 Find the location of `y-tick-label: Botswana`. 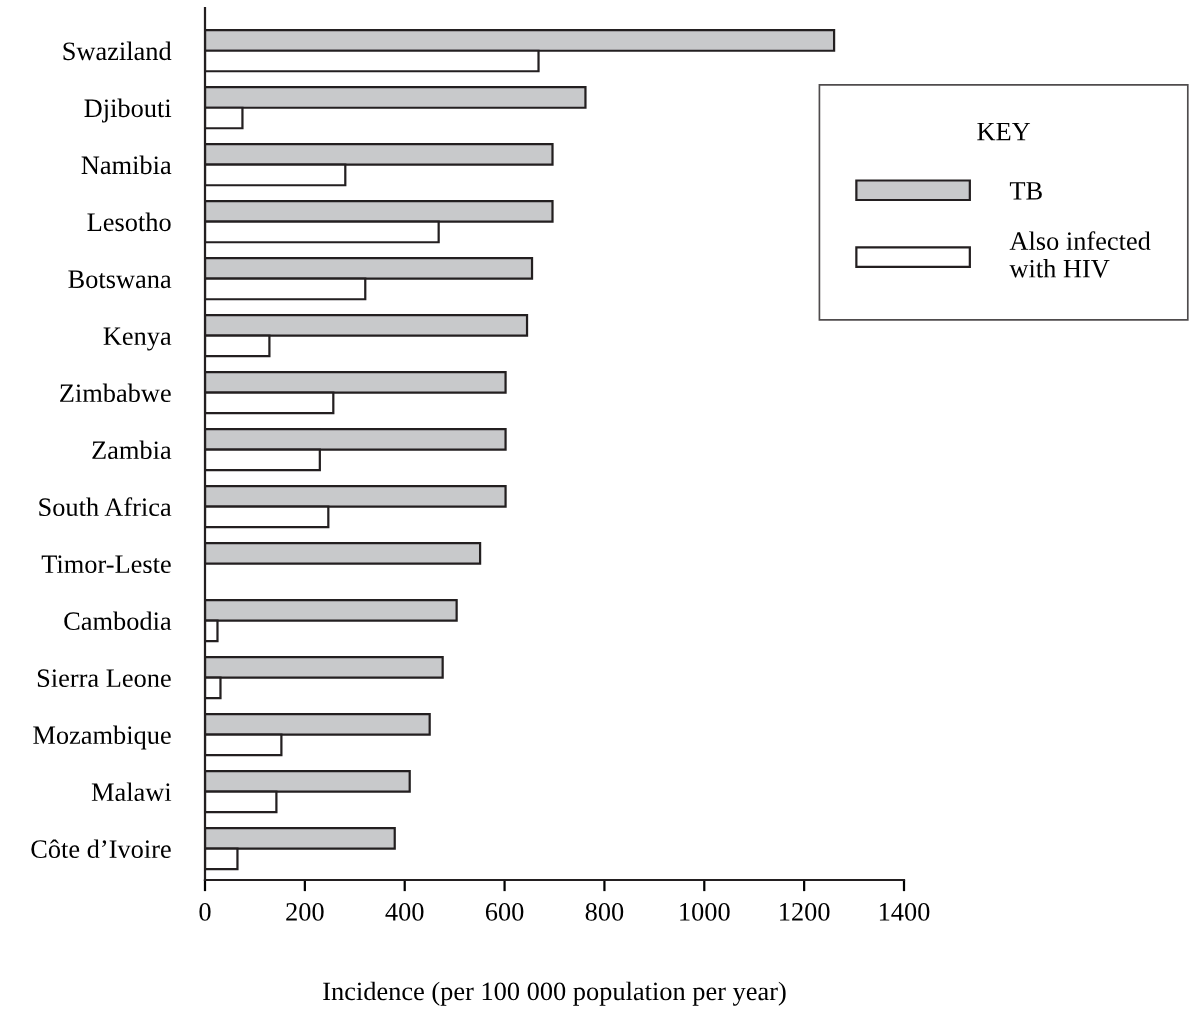

y-tick-label: Botswana is located at coordinates (120, 279).